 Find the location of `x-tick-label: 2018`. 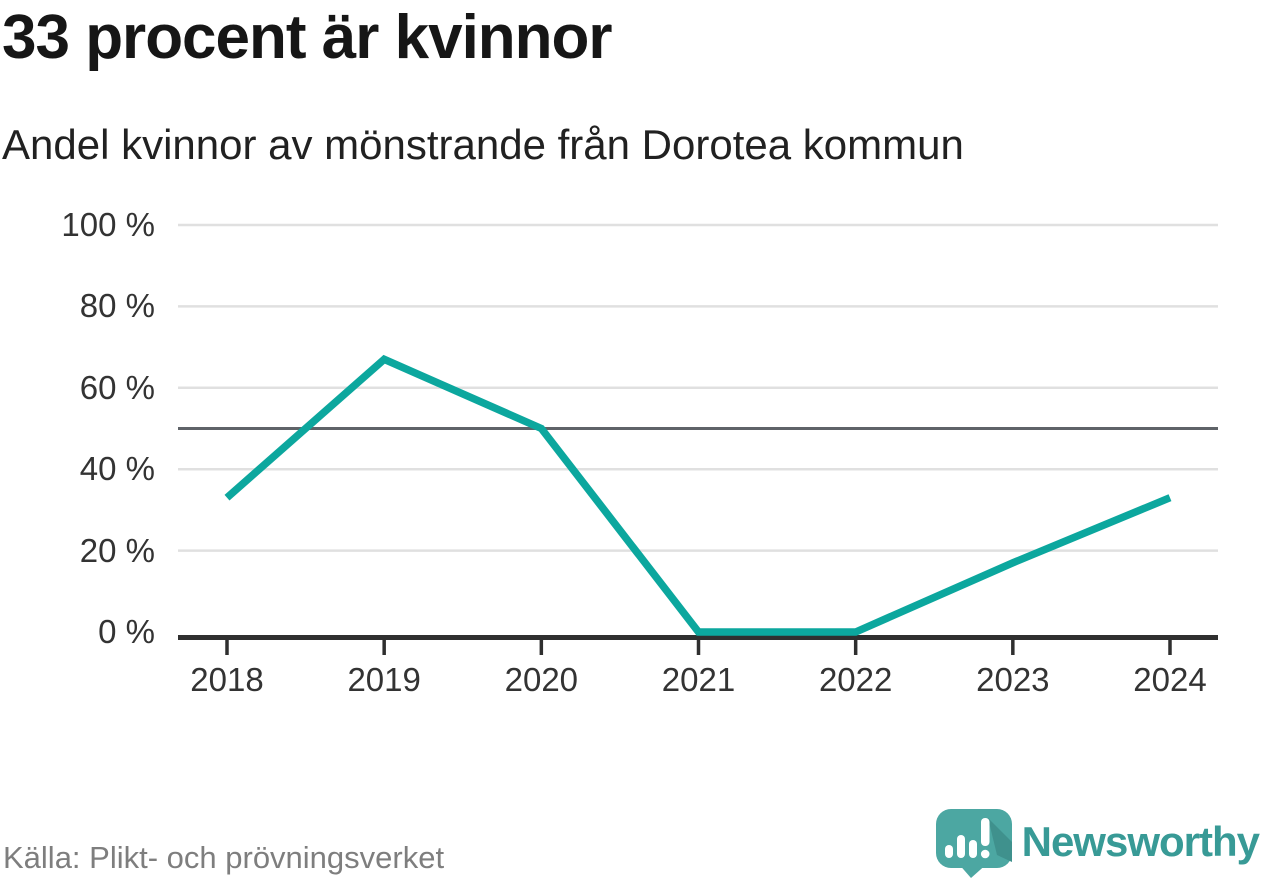

x-tick-label: 2018 is located at coordinates (227, 679).